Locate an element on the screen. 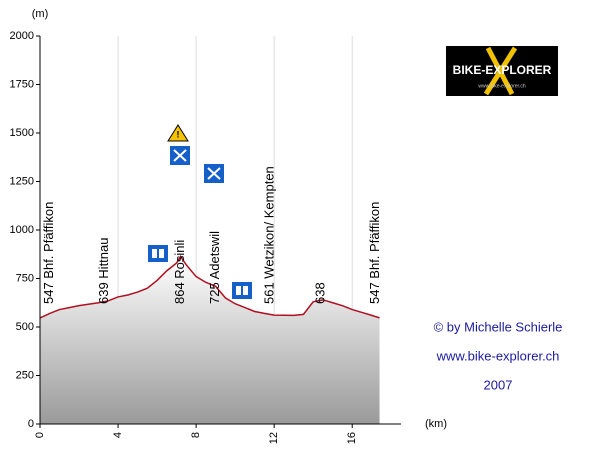 The image size is (600, 450). logo: BIKE-EXPLORER www.bike-explorer.ch is located at coordinates (502, 71).